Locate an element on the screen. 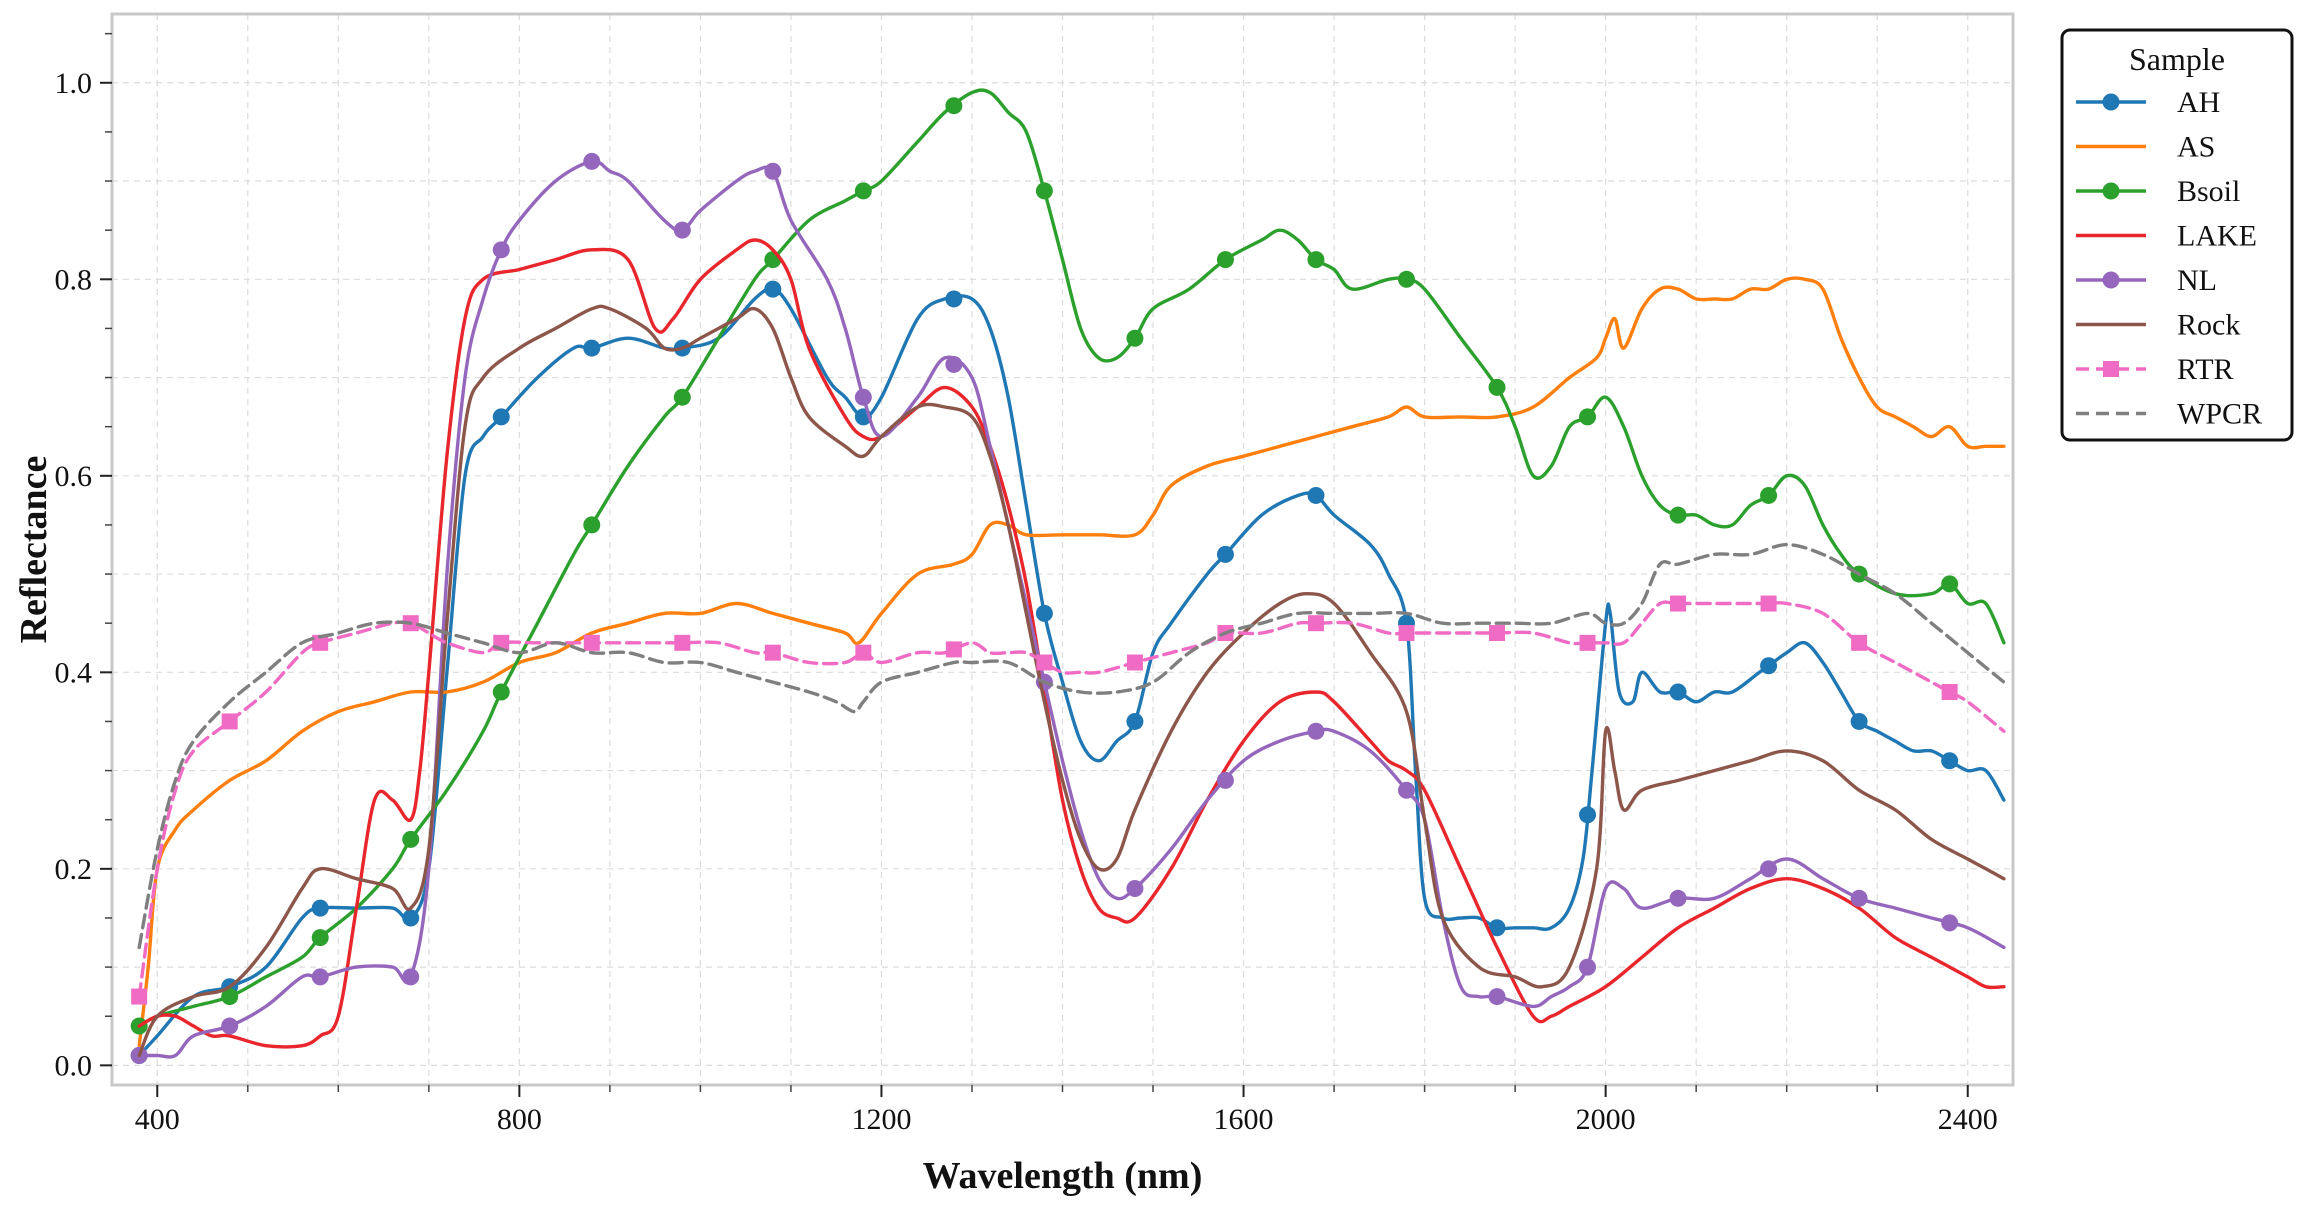 Image resolution: width=2309 pixels, height=1209 pixels. legend-item-nl: NL is located at coordinates (2146, 280).